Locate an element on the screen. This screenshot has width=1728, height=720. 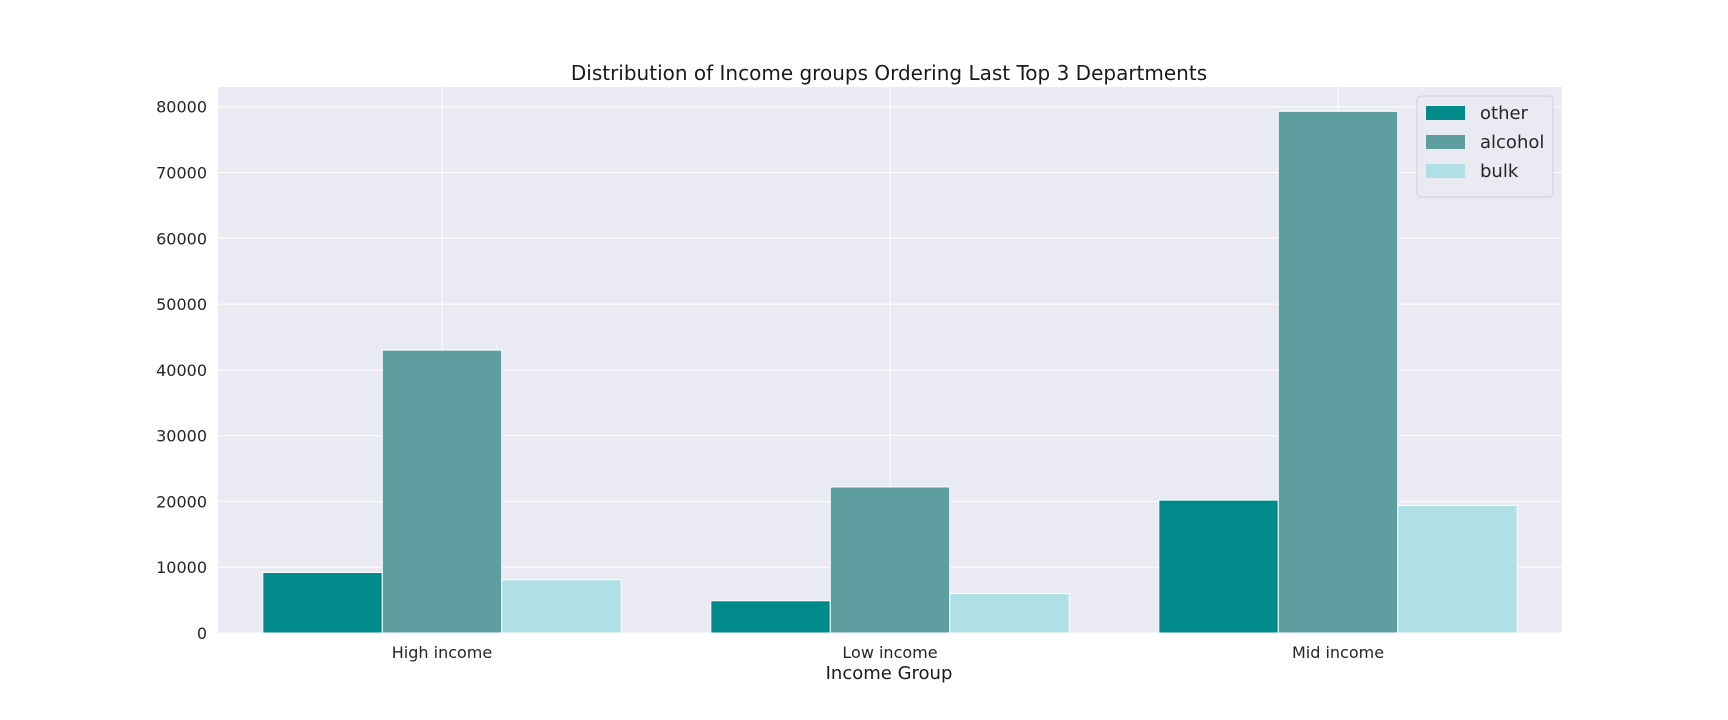
legend-swatch-alcohol is located at coordinates (1445, 142).